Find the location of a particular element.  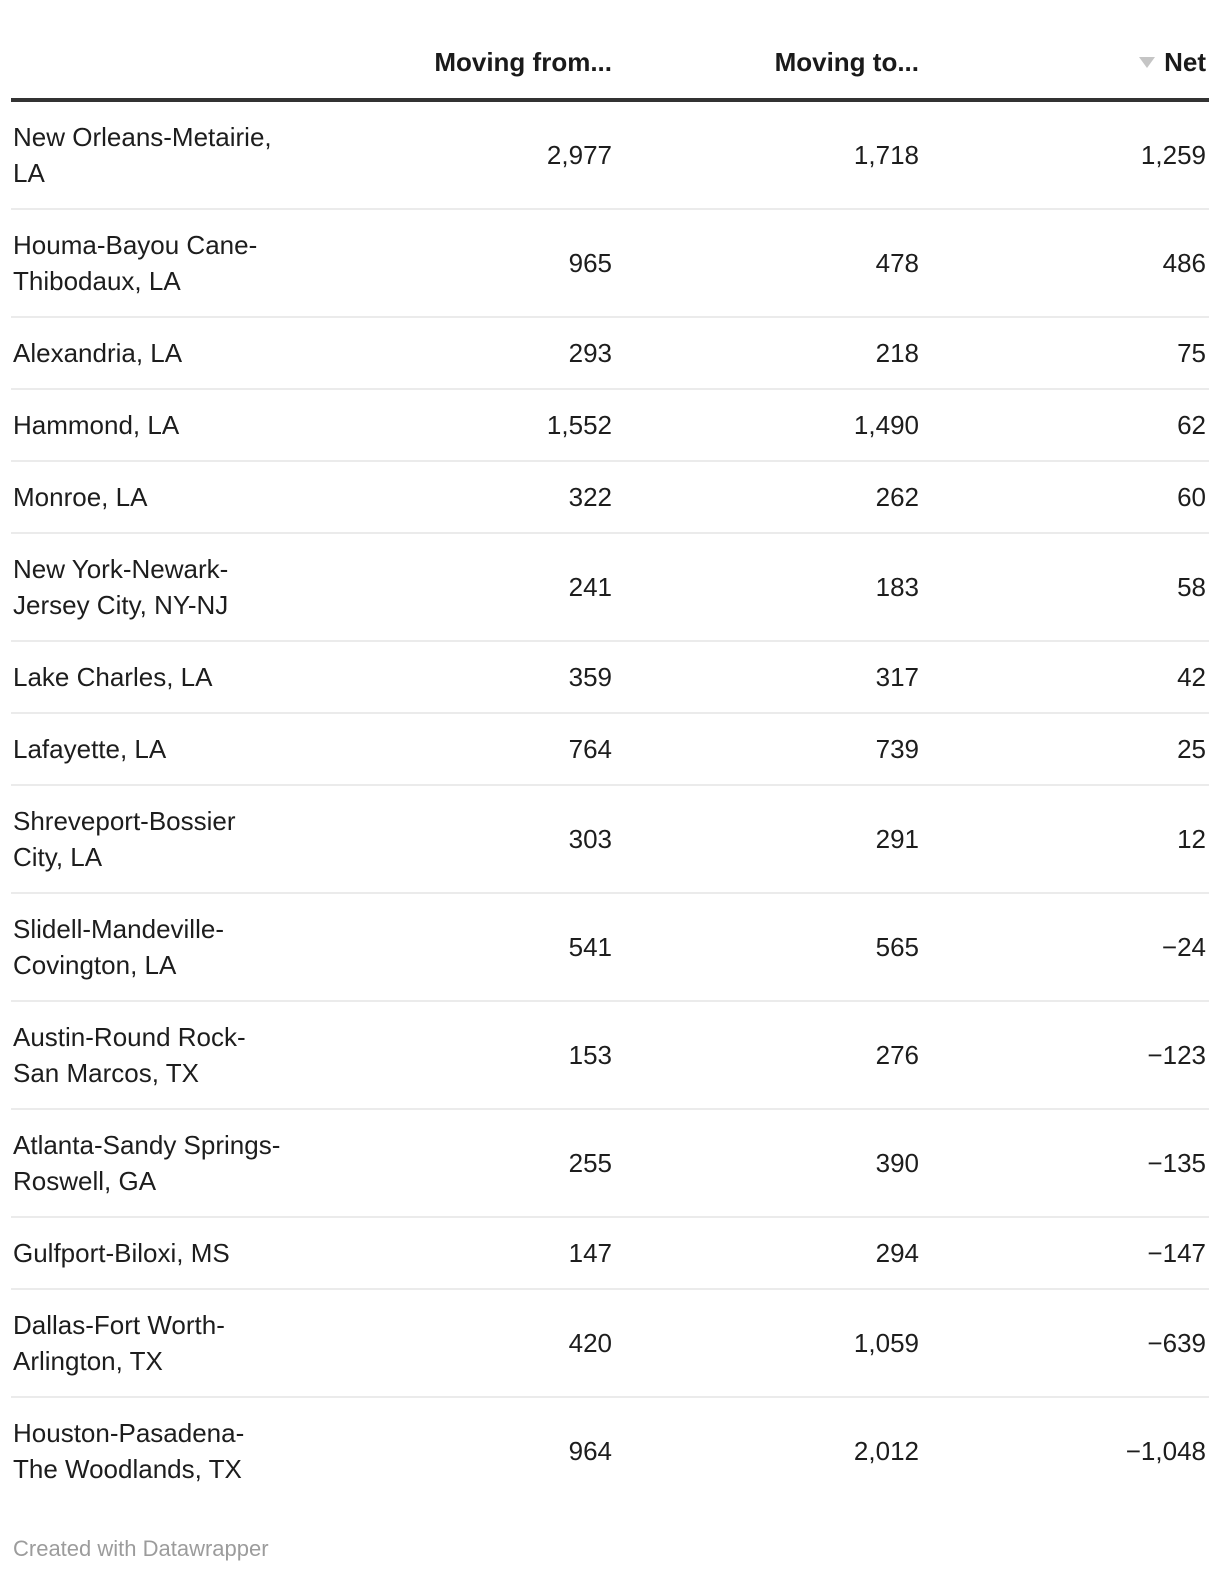

net-cell: 12 is located at coordinates (1064, 839).